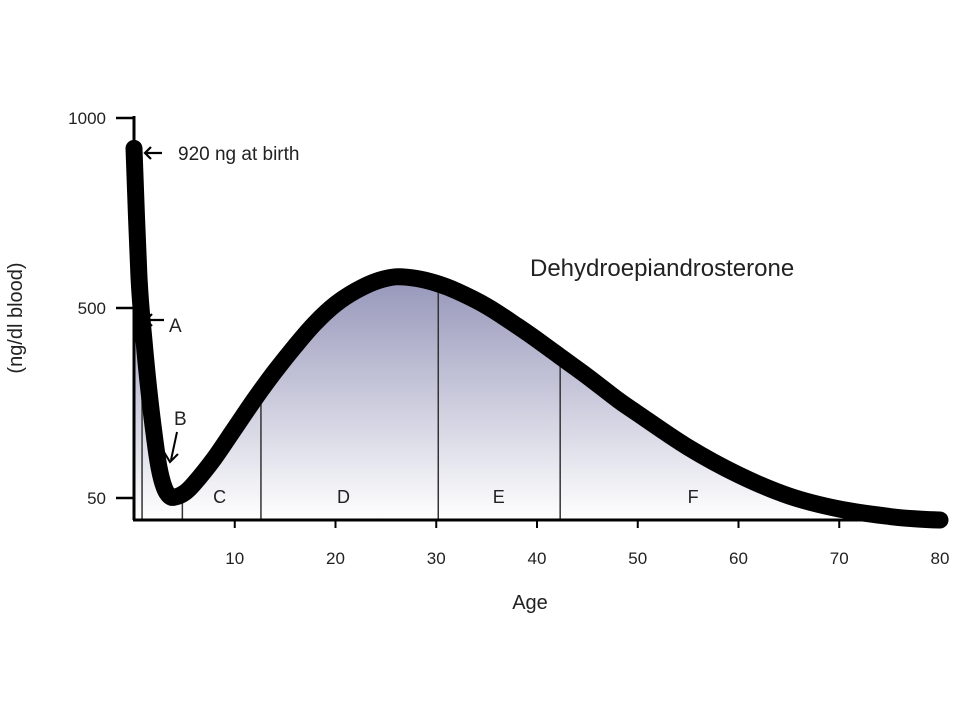 The width and height of the screenshot is (960, 720). What do you see at coordinates (436, 558) in the screenshot?
I see `x-tick-label: 30` at bounding box center [436, 558].